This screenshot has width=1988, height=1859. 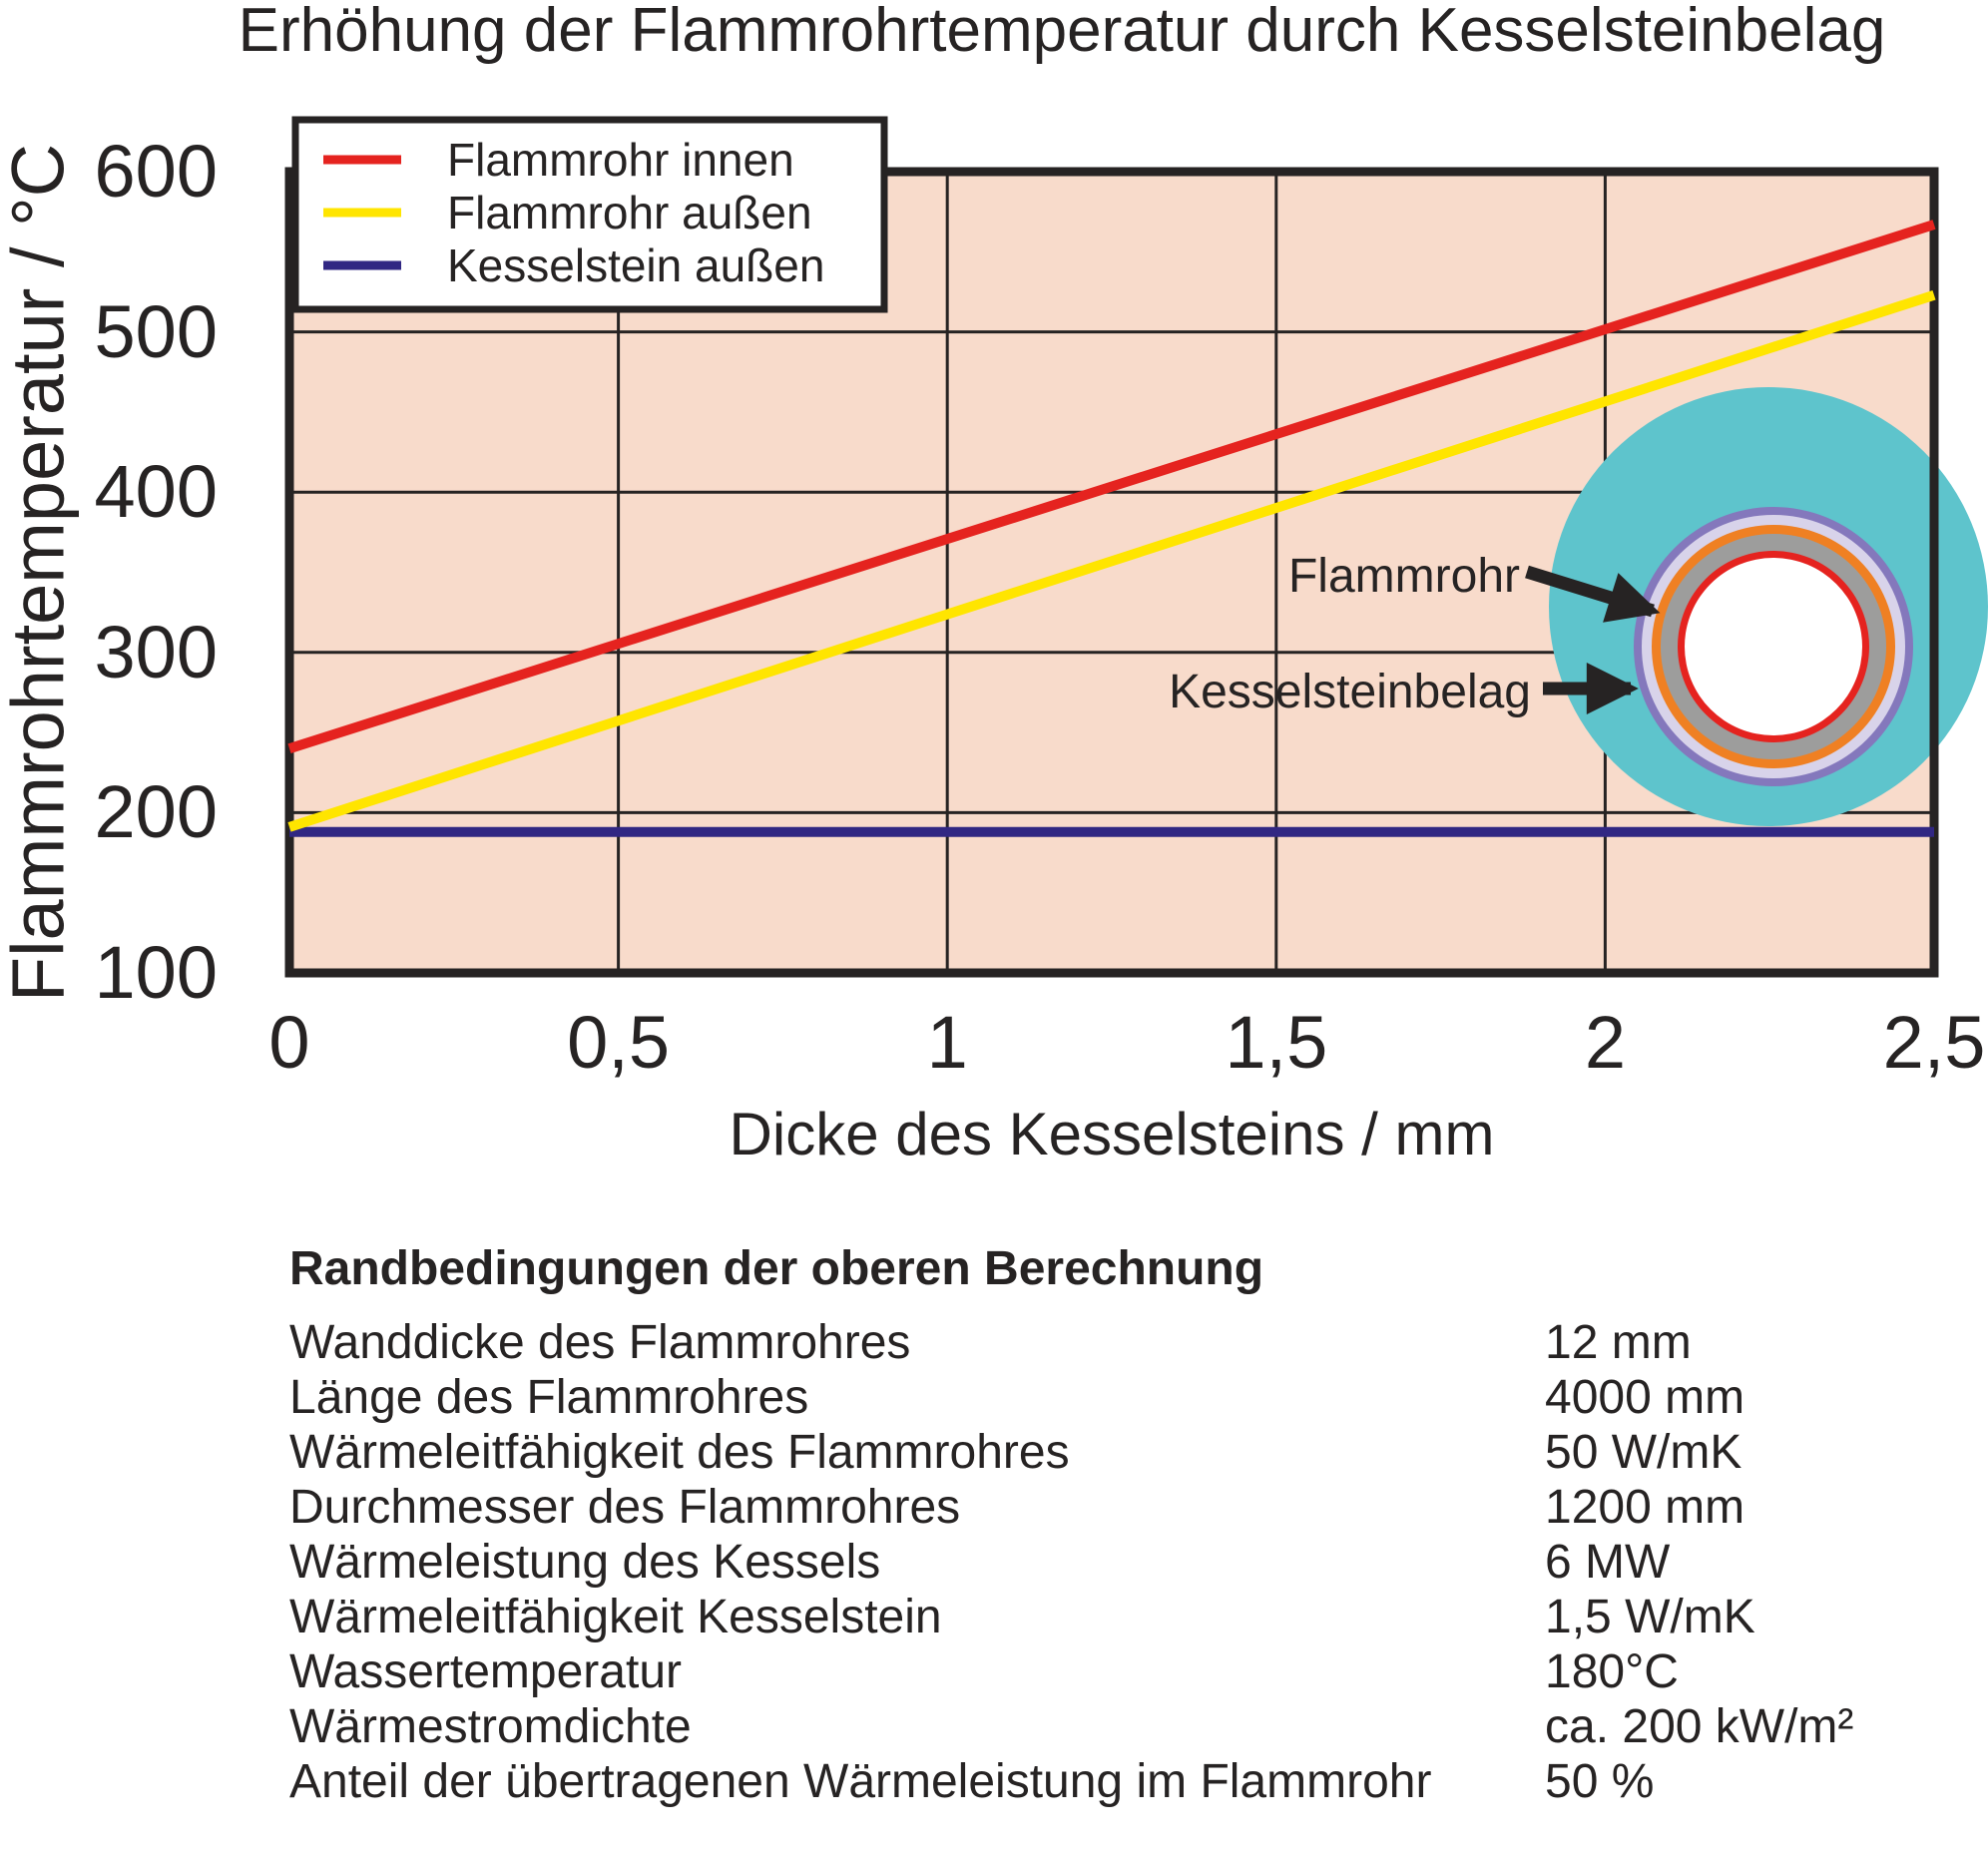 What do you see at coordinates (1350, 692) in the screenshot?
I see `inset-label-kesselstein: Kesselsteinbelag` at bounding box center [1350, 692].